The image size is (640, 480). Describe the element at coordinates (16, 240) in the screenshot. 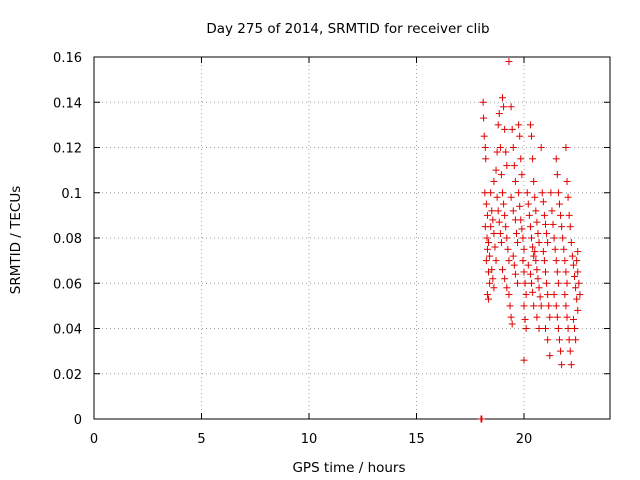

I see `y-axis-title: SRMTID / TECUs` at that location.